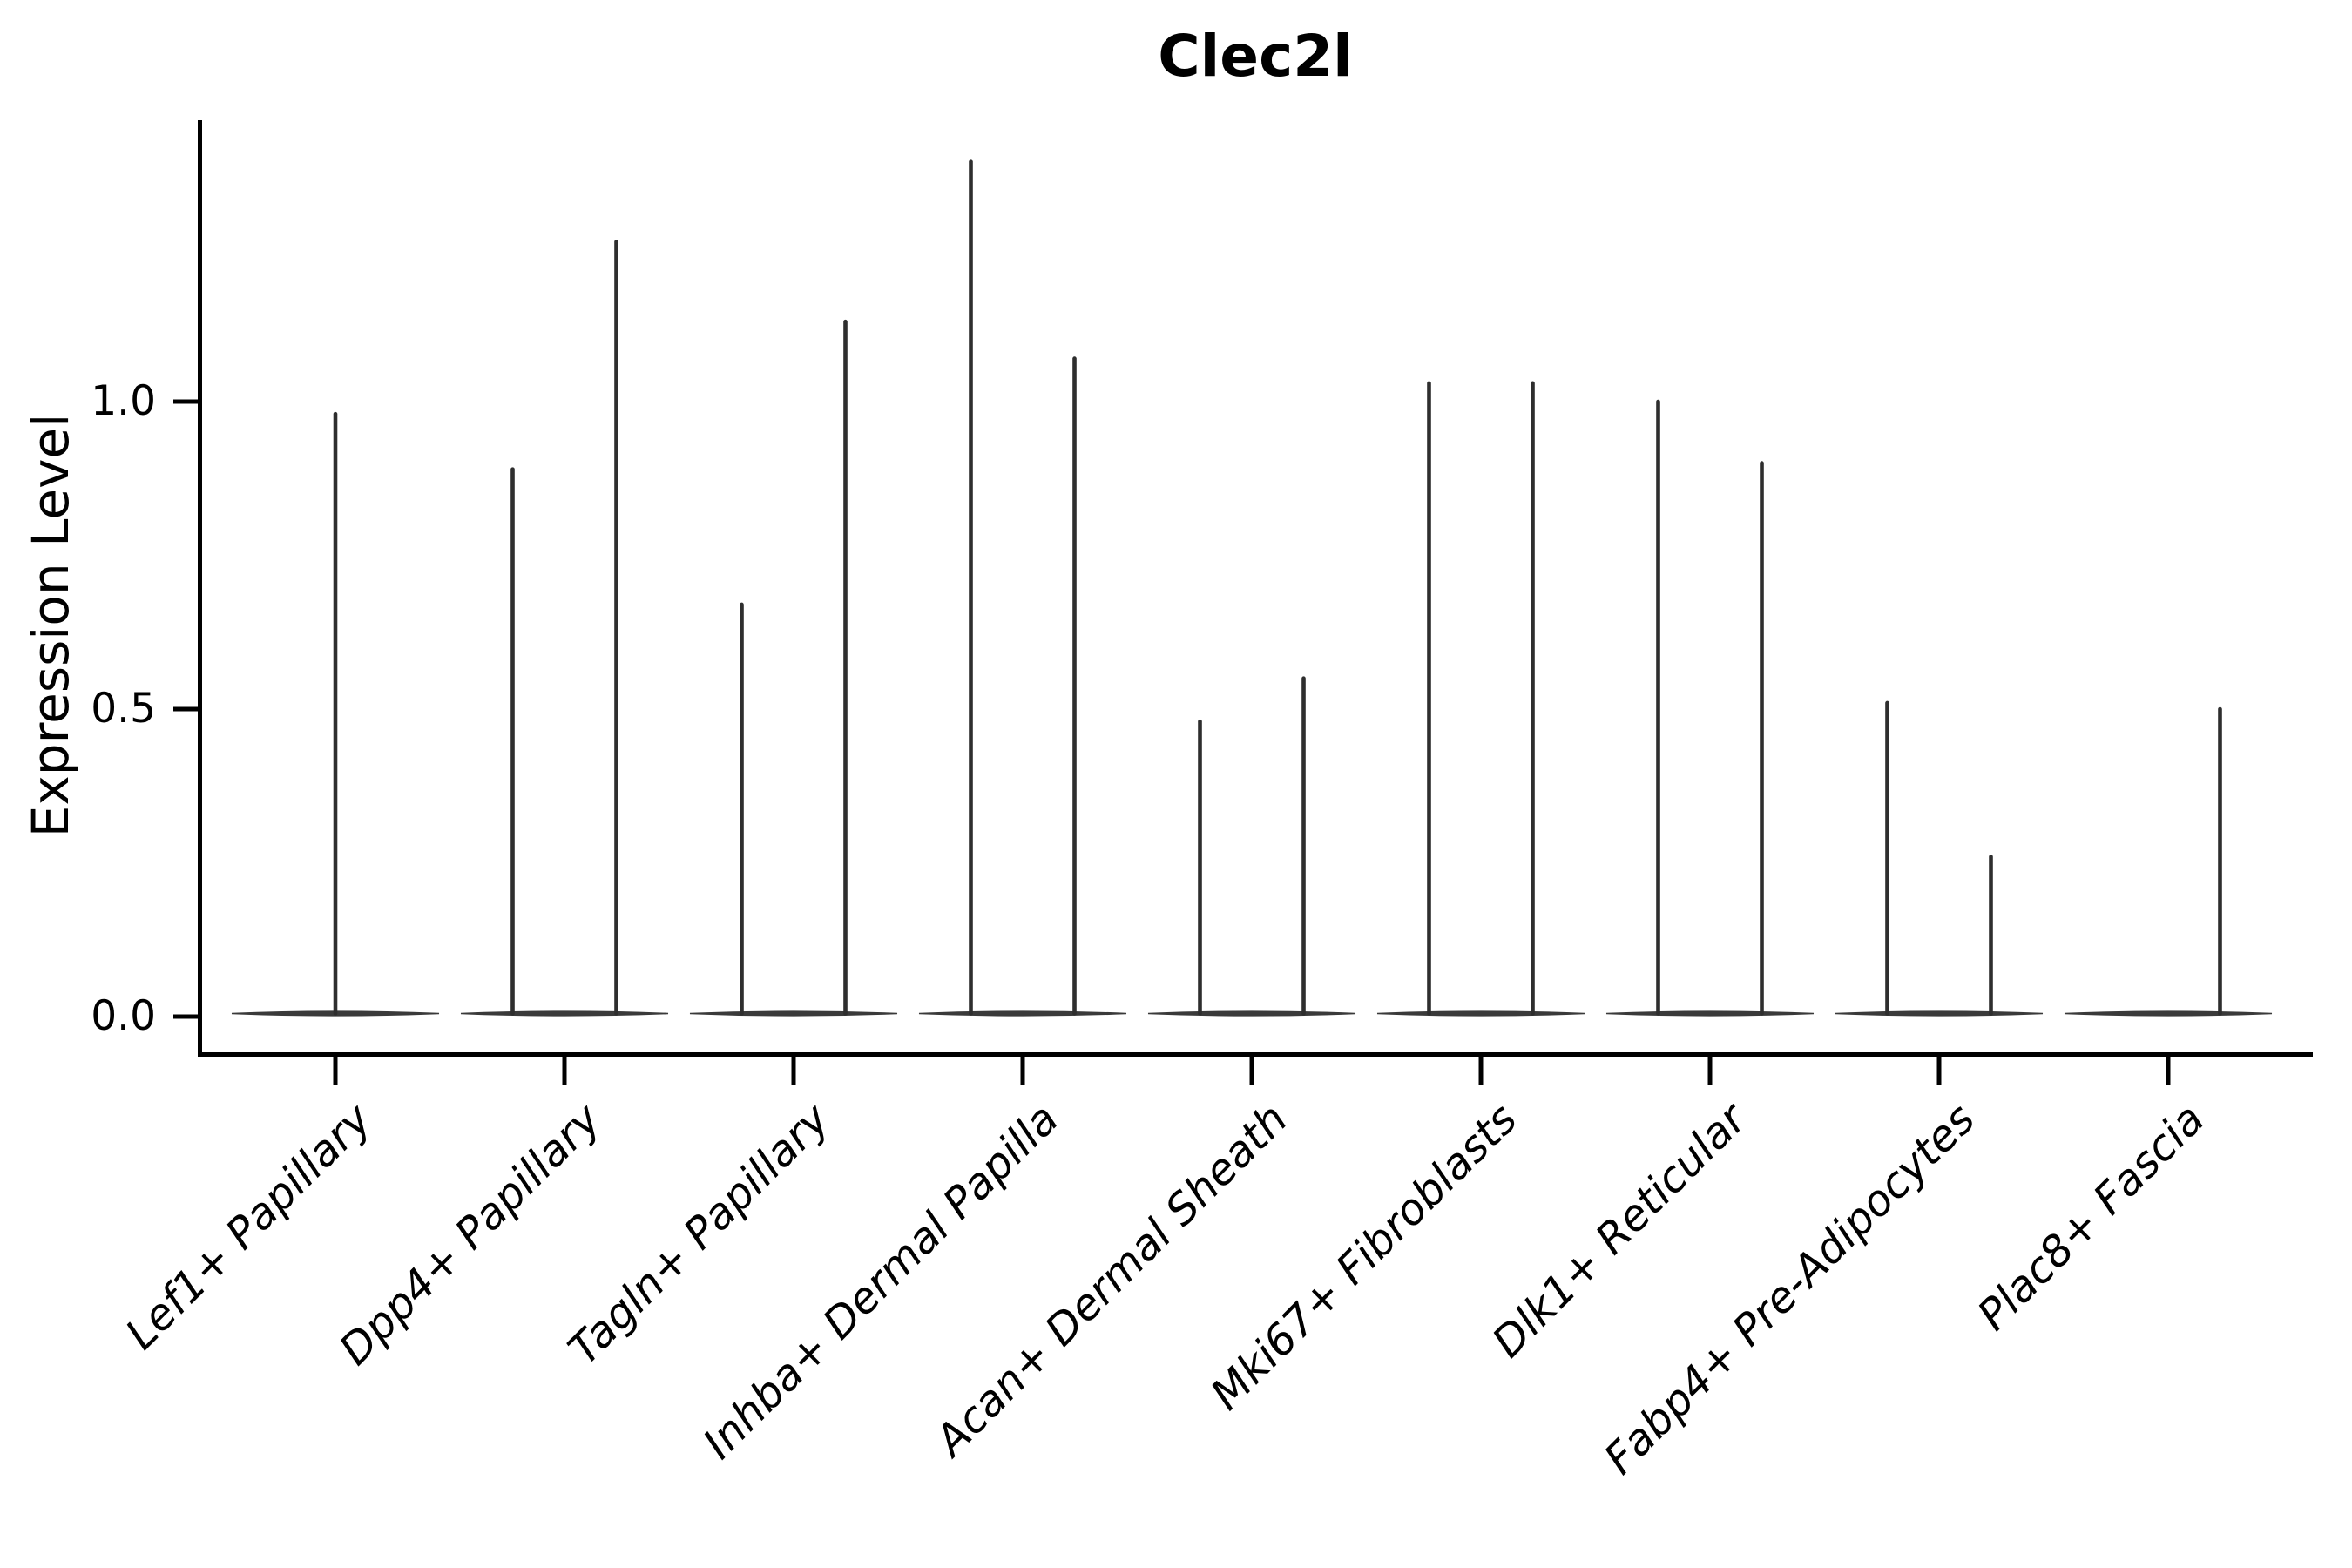 Image resolution: width=2352 pixels, height=1568 pixels. I want to click on plot-title: Clec2l, so click(1255, 56).